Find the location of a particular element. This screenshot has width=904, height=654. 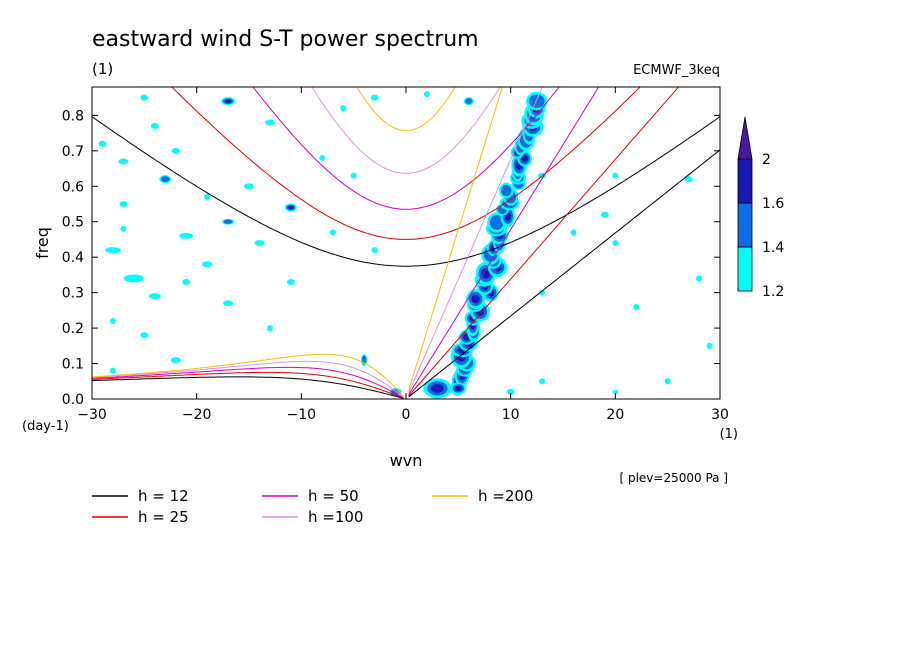

chart-subtitle-left: (1) is located at coordinates (102, 69).